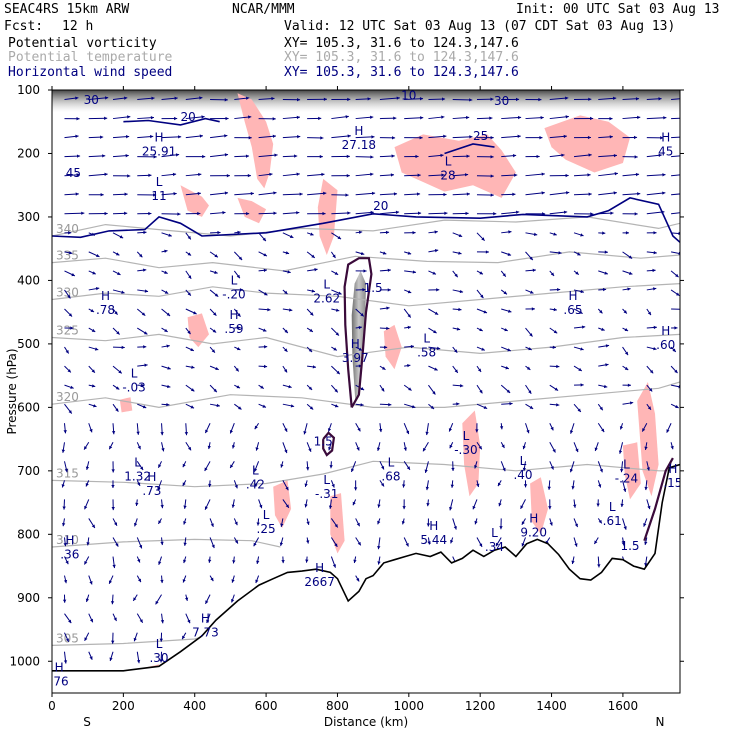 The image size is (740, 740). I want to click on y-tick-label: 700, so click(28, 471).